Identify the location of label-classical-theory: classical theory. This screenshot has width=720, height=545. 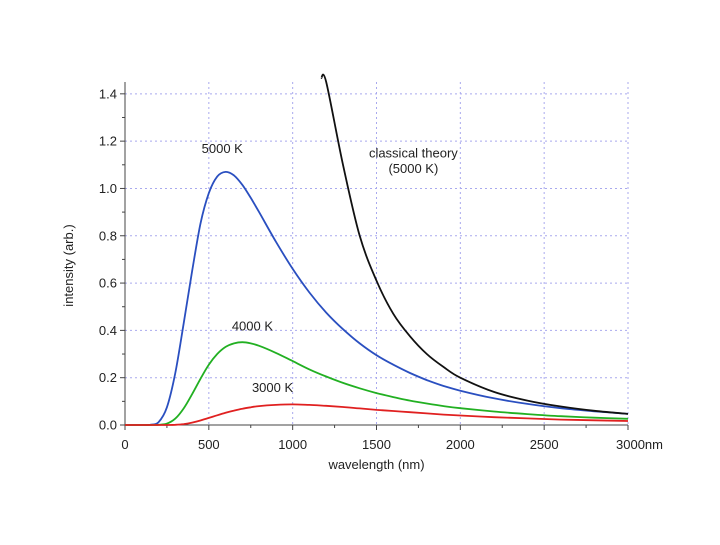
(413, 153).